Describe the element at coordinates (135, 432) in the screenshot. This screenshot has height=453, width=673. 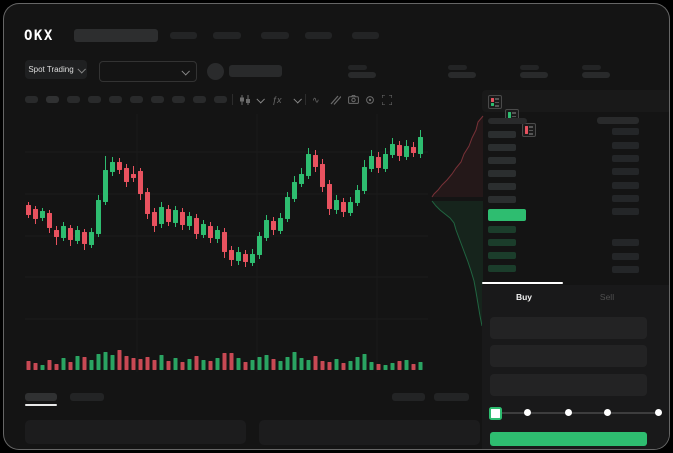
I see `orders-table-placeholder` at that location.